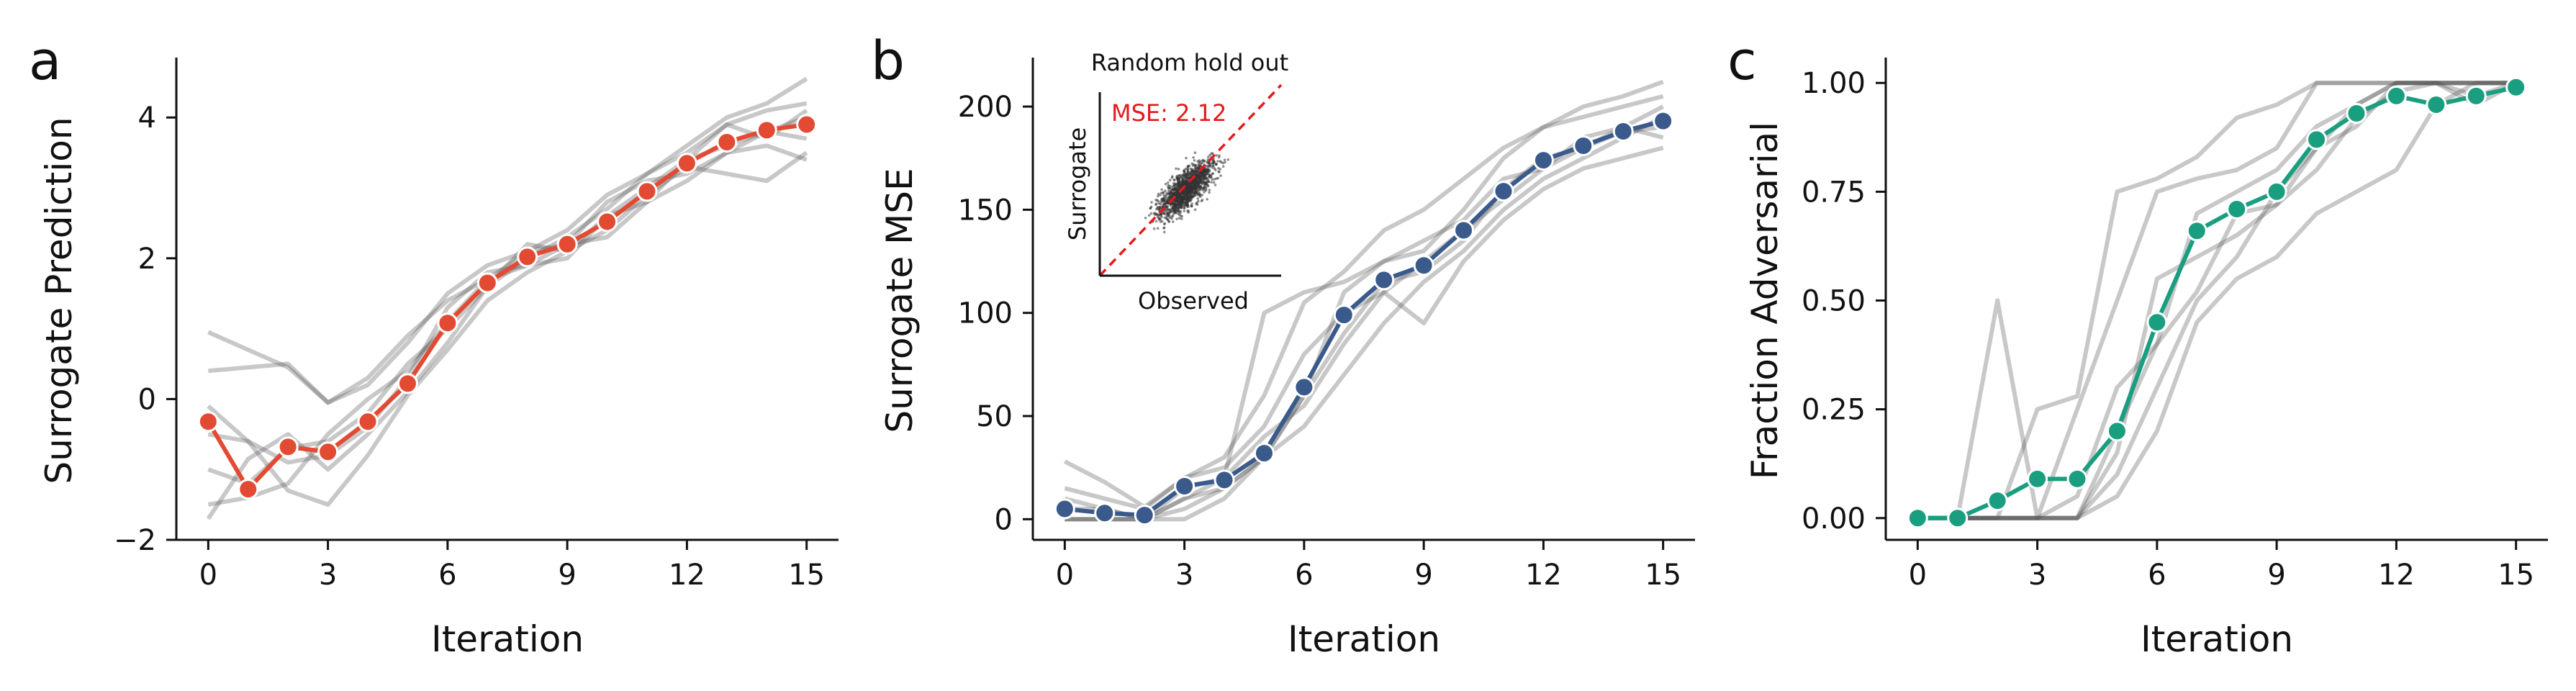  What do you see at coordinates (806, 575) in the screenshot?
I see `x-tick-label: 15` at bounding box center [806, 575].